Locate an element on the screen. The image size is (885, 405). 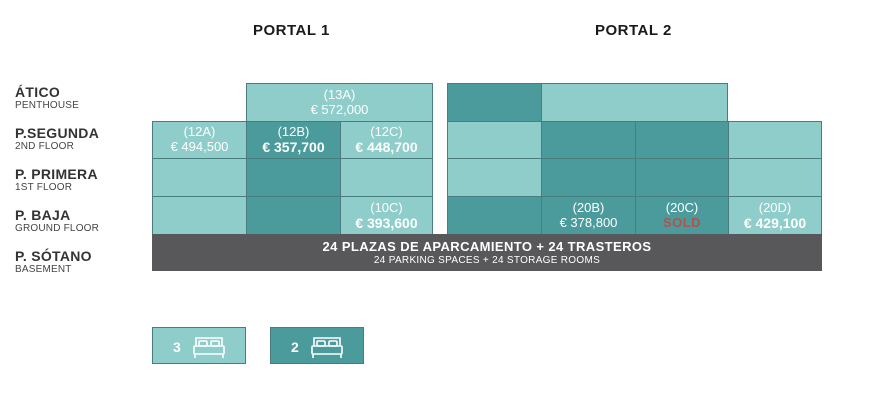
unit-label: (20C) is located at coordinates (682, 207).